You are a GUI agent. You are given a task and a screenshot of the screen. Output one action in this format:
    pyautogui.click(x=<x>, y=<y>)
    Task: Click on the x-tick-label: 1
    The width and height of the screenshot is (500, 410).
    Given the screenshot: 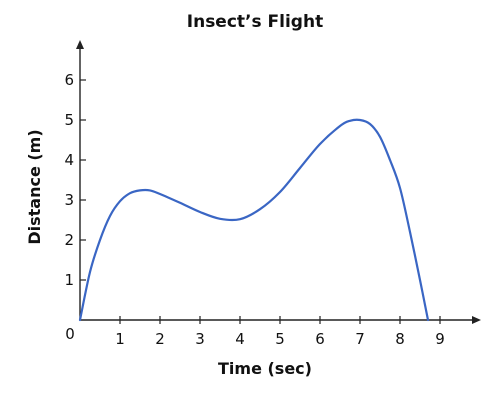 What is the action you would take?
    pyautogui.click(x=120, y=339)
    